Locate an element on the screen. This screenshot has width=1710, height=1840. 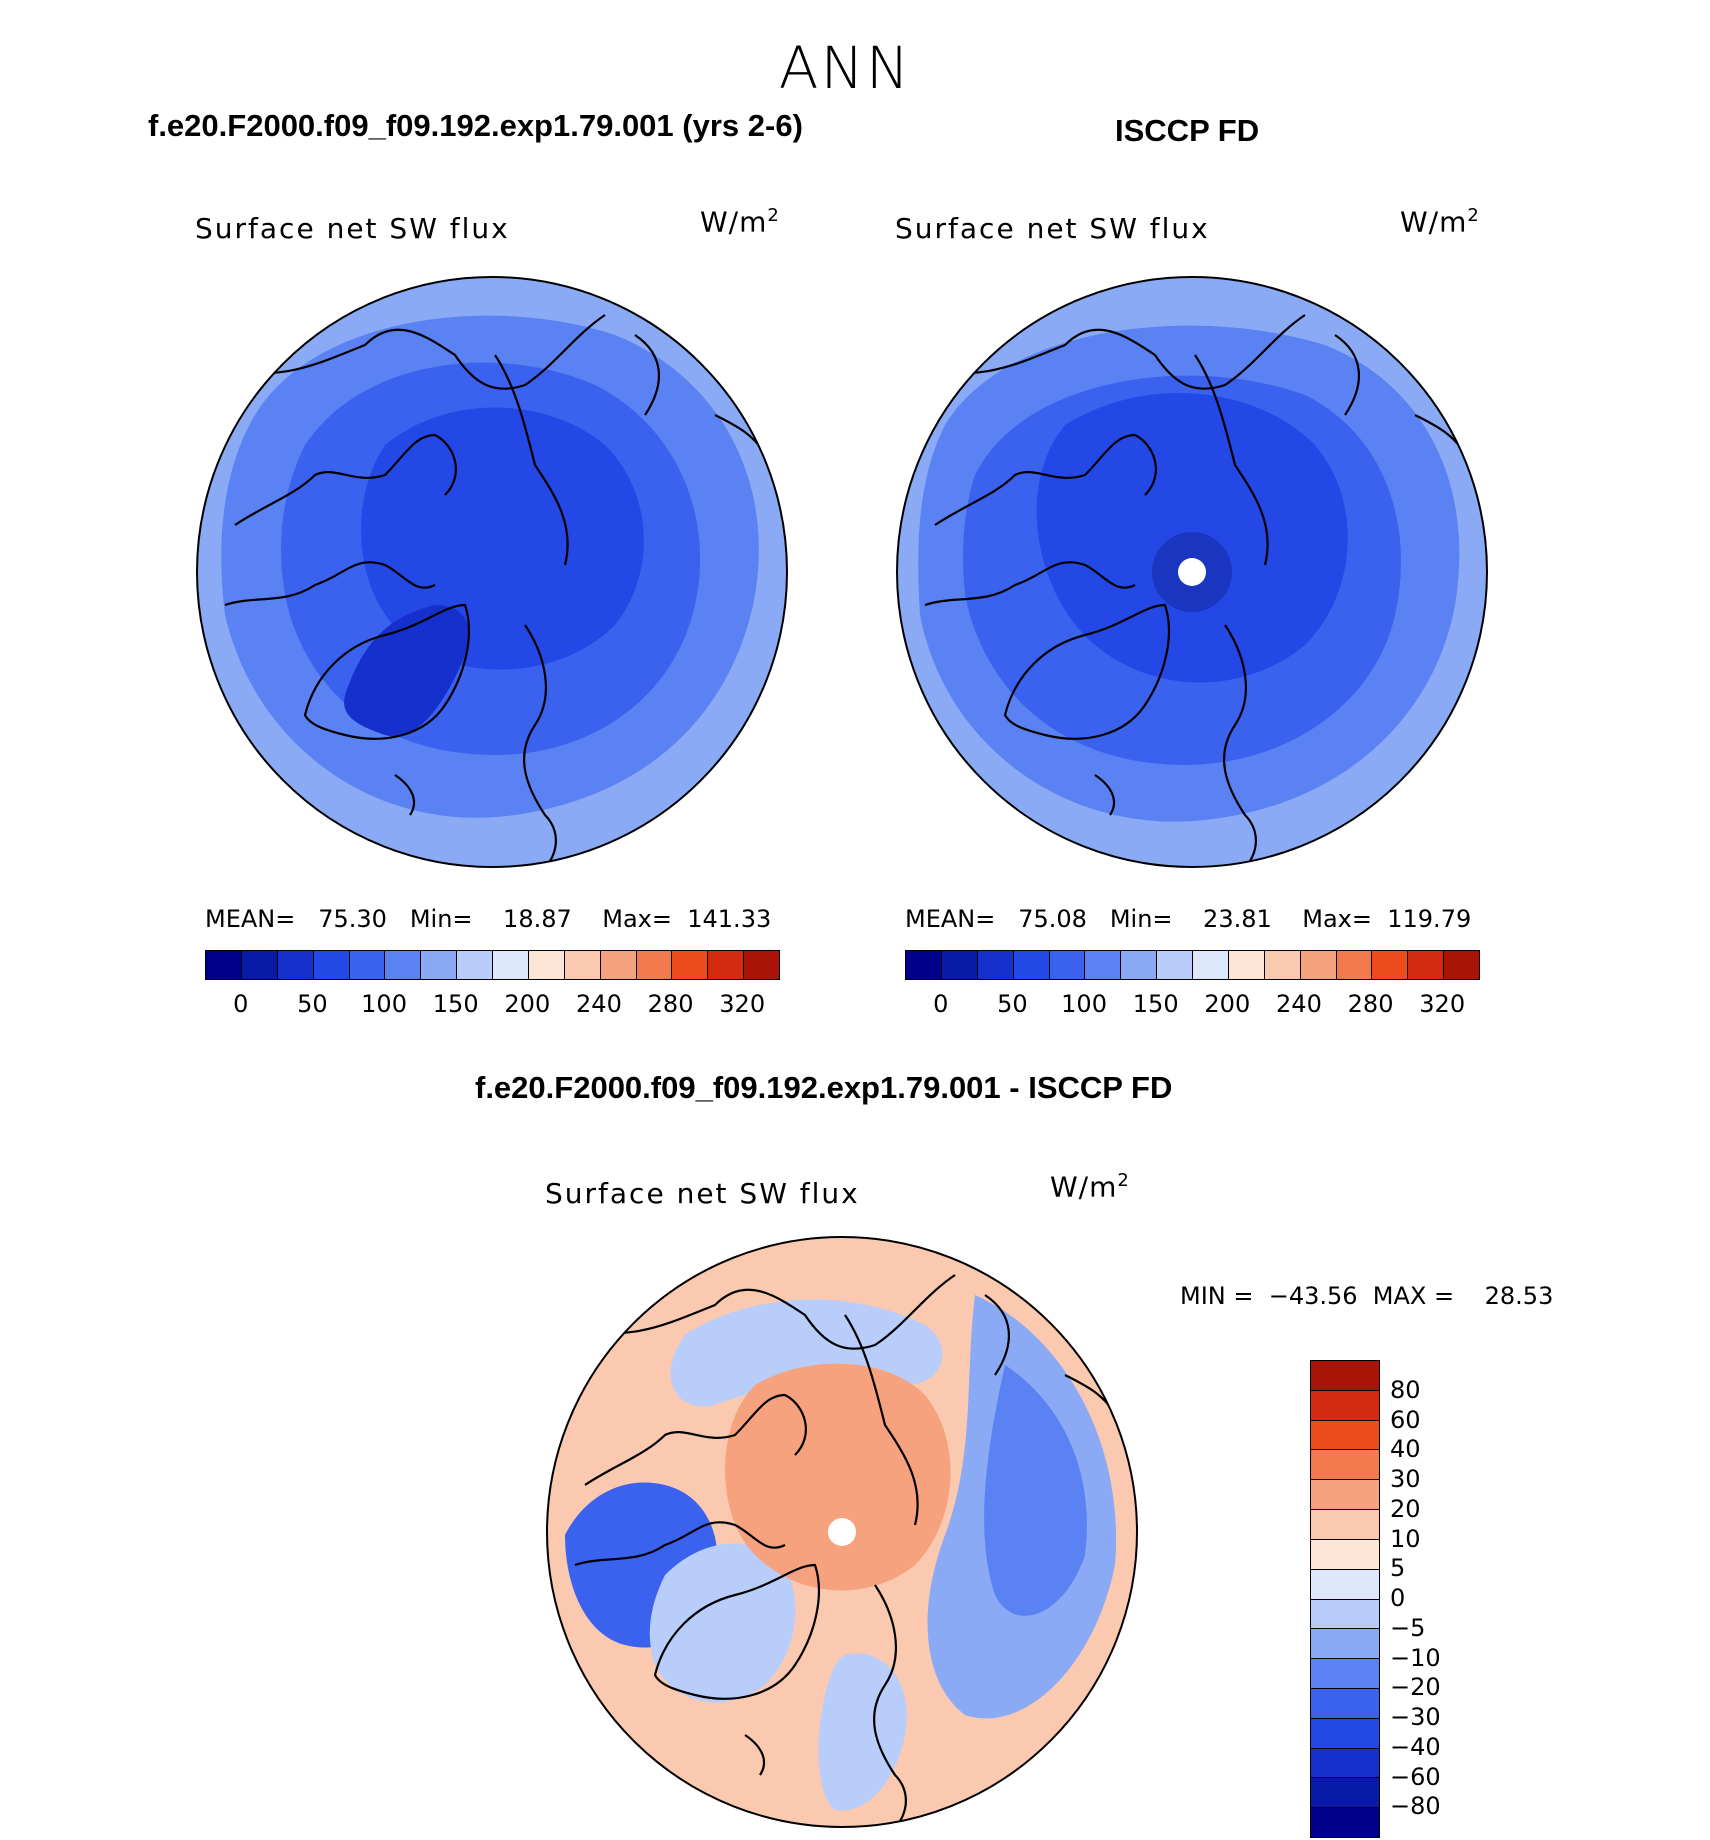
diff-colorbar-tick: −5 is located at coordinates (1408, 1627).